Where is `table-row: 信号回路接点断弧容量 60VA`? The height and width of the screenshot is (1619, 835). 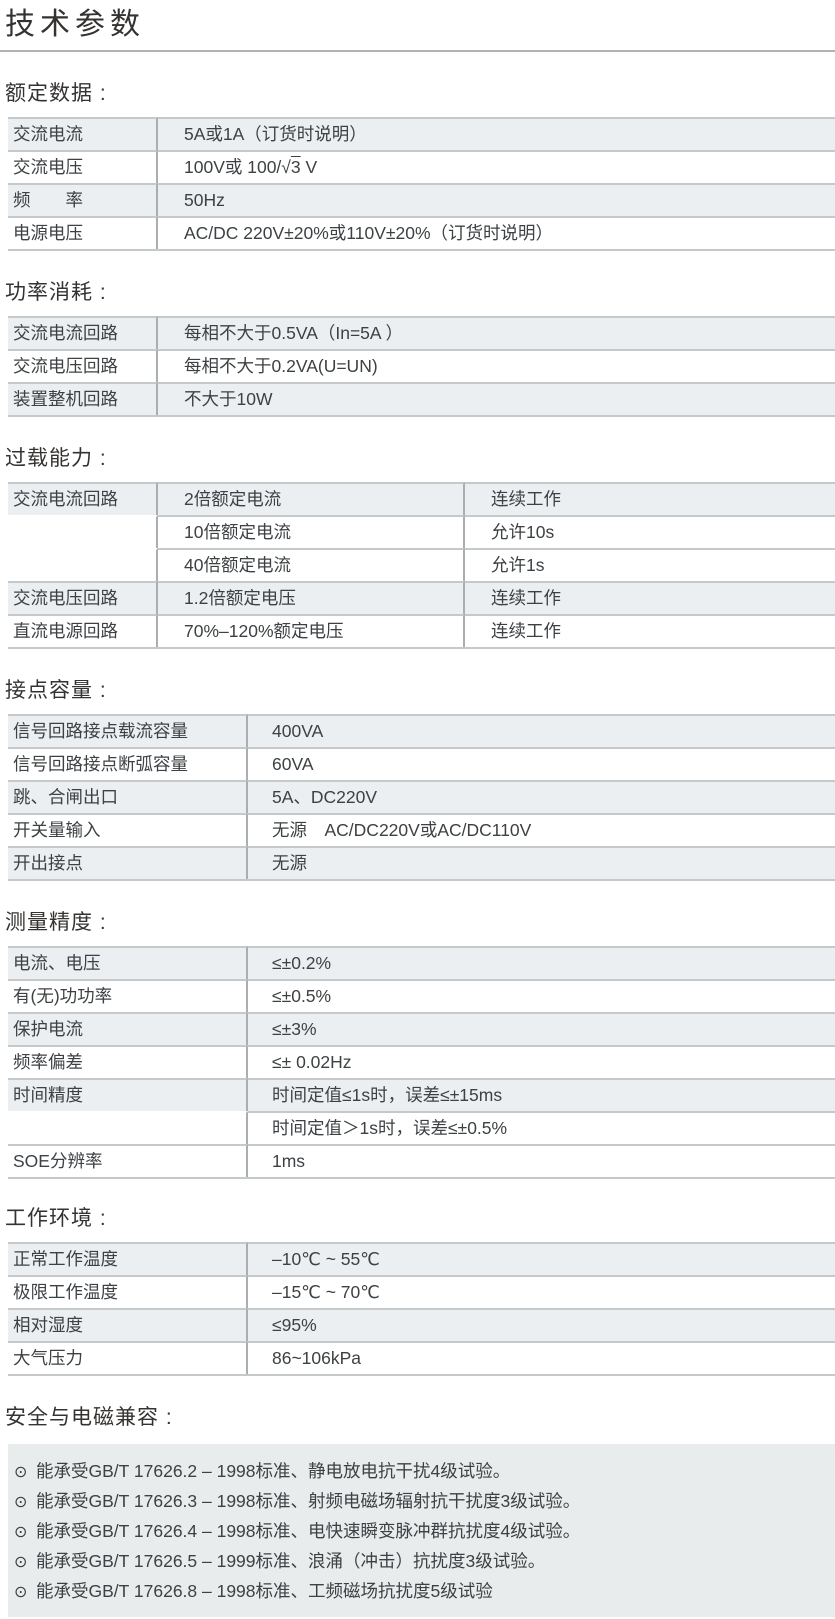
table-row: 信号回路接点断弧容量 60VA is located at coordinates (421, 763).